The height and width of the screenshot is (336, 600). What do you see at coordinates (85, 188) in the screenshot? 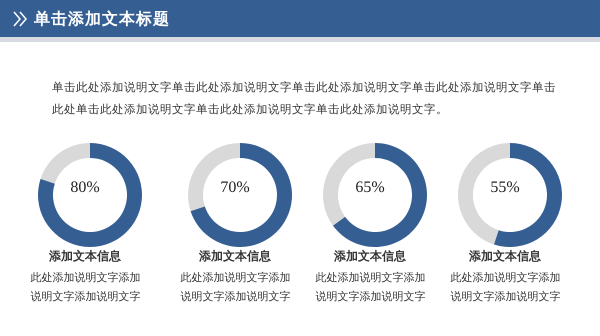
I see `text: 80%` at bounding box center [85, 188].